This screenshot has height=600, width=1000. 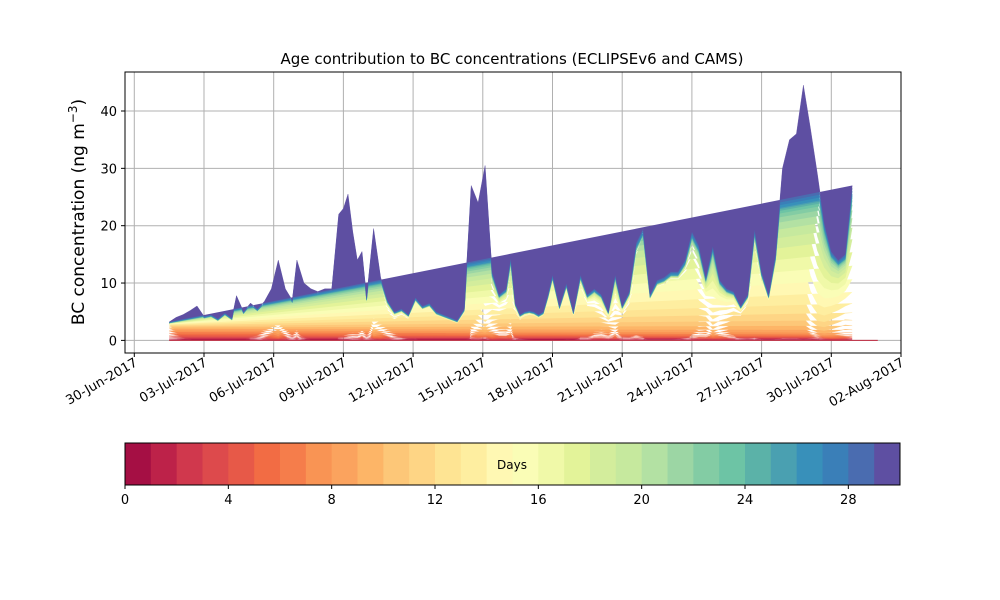 What do you see at coordinates (113, 341) in the screenshot?
I see `y-tick-label: 0` at bounding box center [113, 341].